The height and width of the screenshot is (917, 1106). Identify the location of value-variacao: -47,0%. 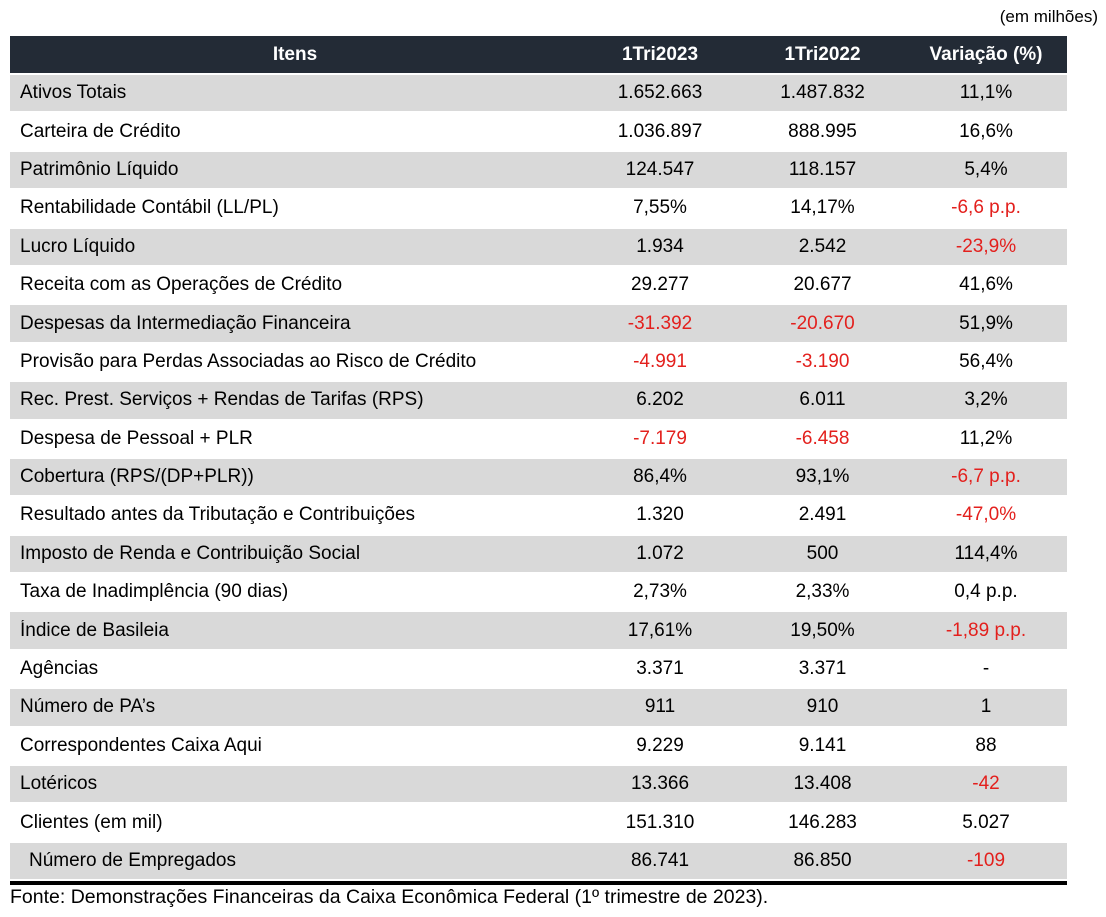
(986, 515).